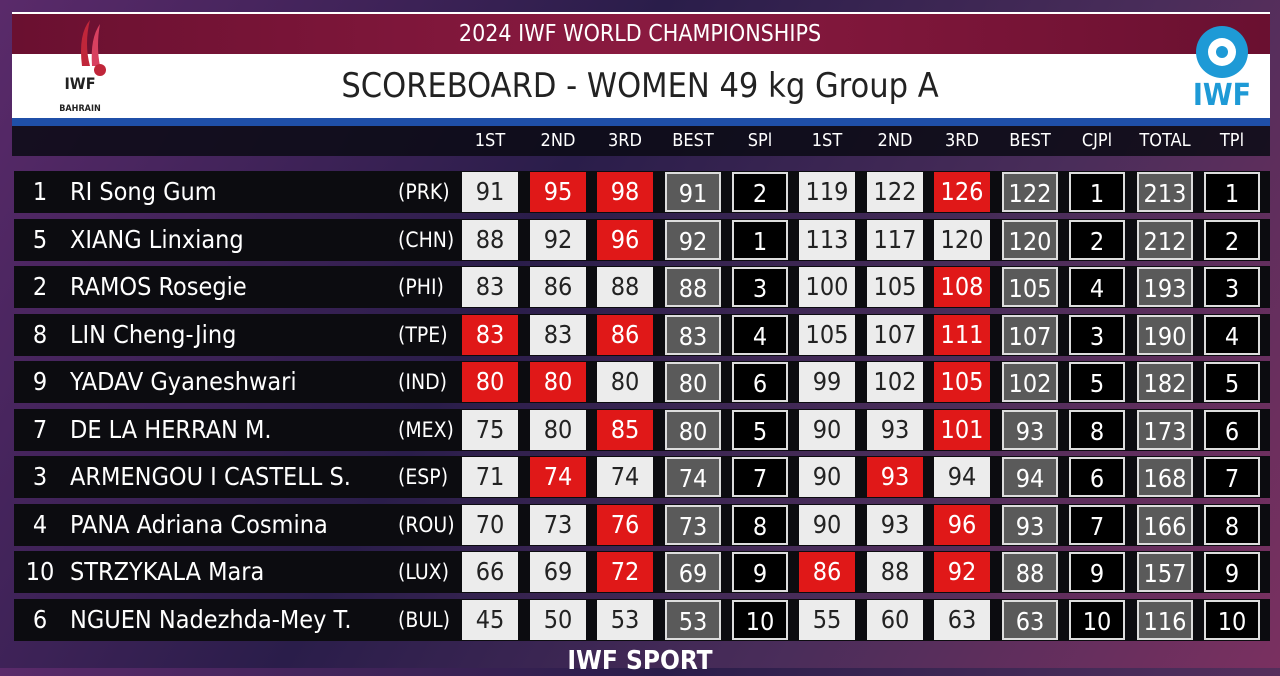  Describe the element at coordinates (1030, 429) in the screenshot. I see `best-cell: 93` at that location.